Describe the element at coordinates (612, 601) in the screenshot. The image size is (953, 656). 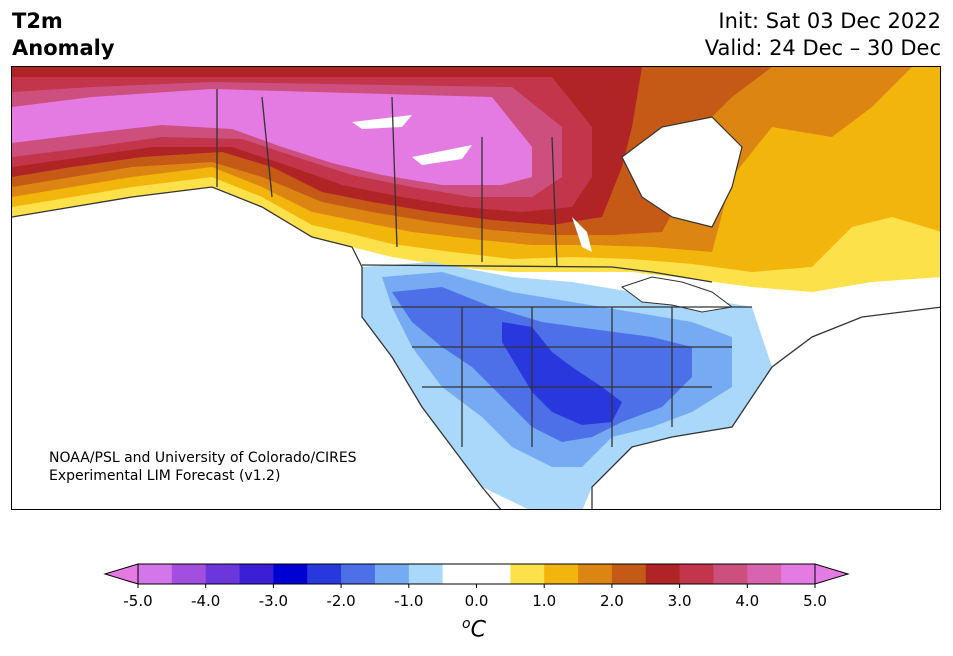
I see `colorbar-tick-label: 2.0` at that location.